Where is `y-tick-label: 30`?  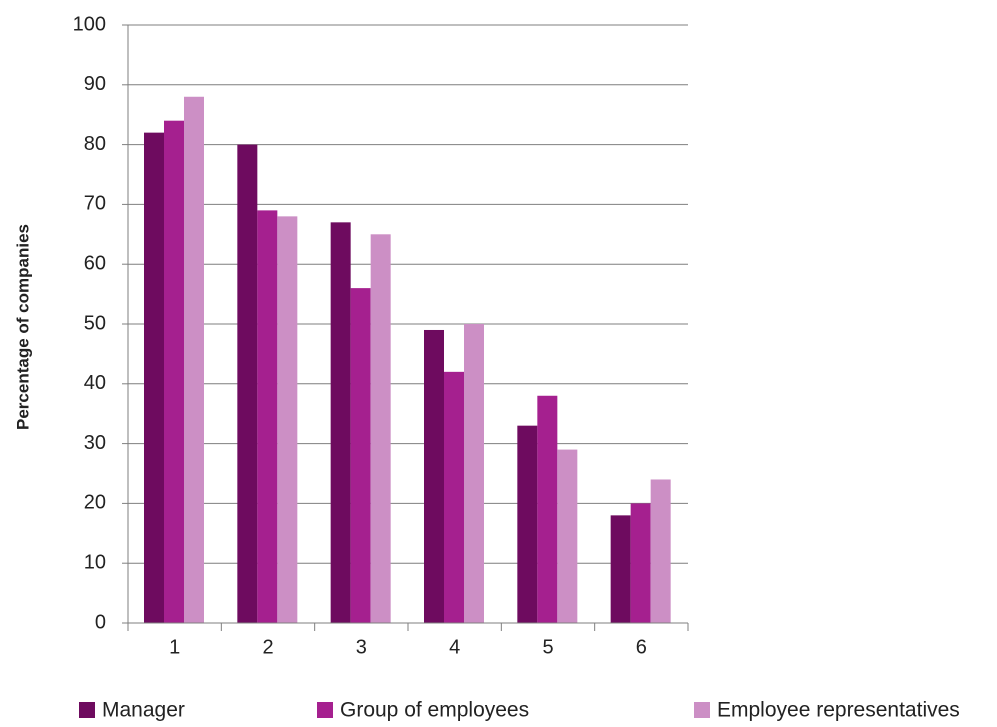
y-tick-label: 30 is located at coordinates (95, 443).